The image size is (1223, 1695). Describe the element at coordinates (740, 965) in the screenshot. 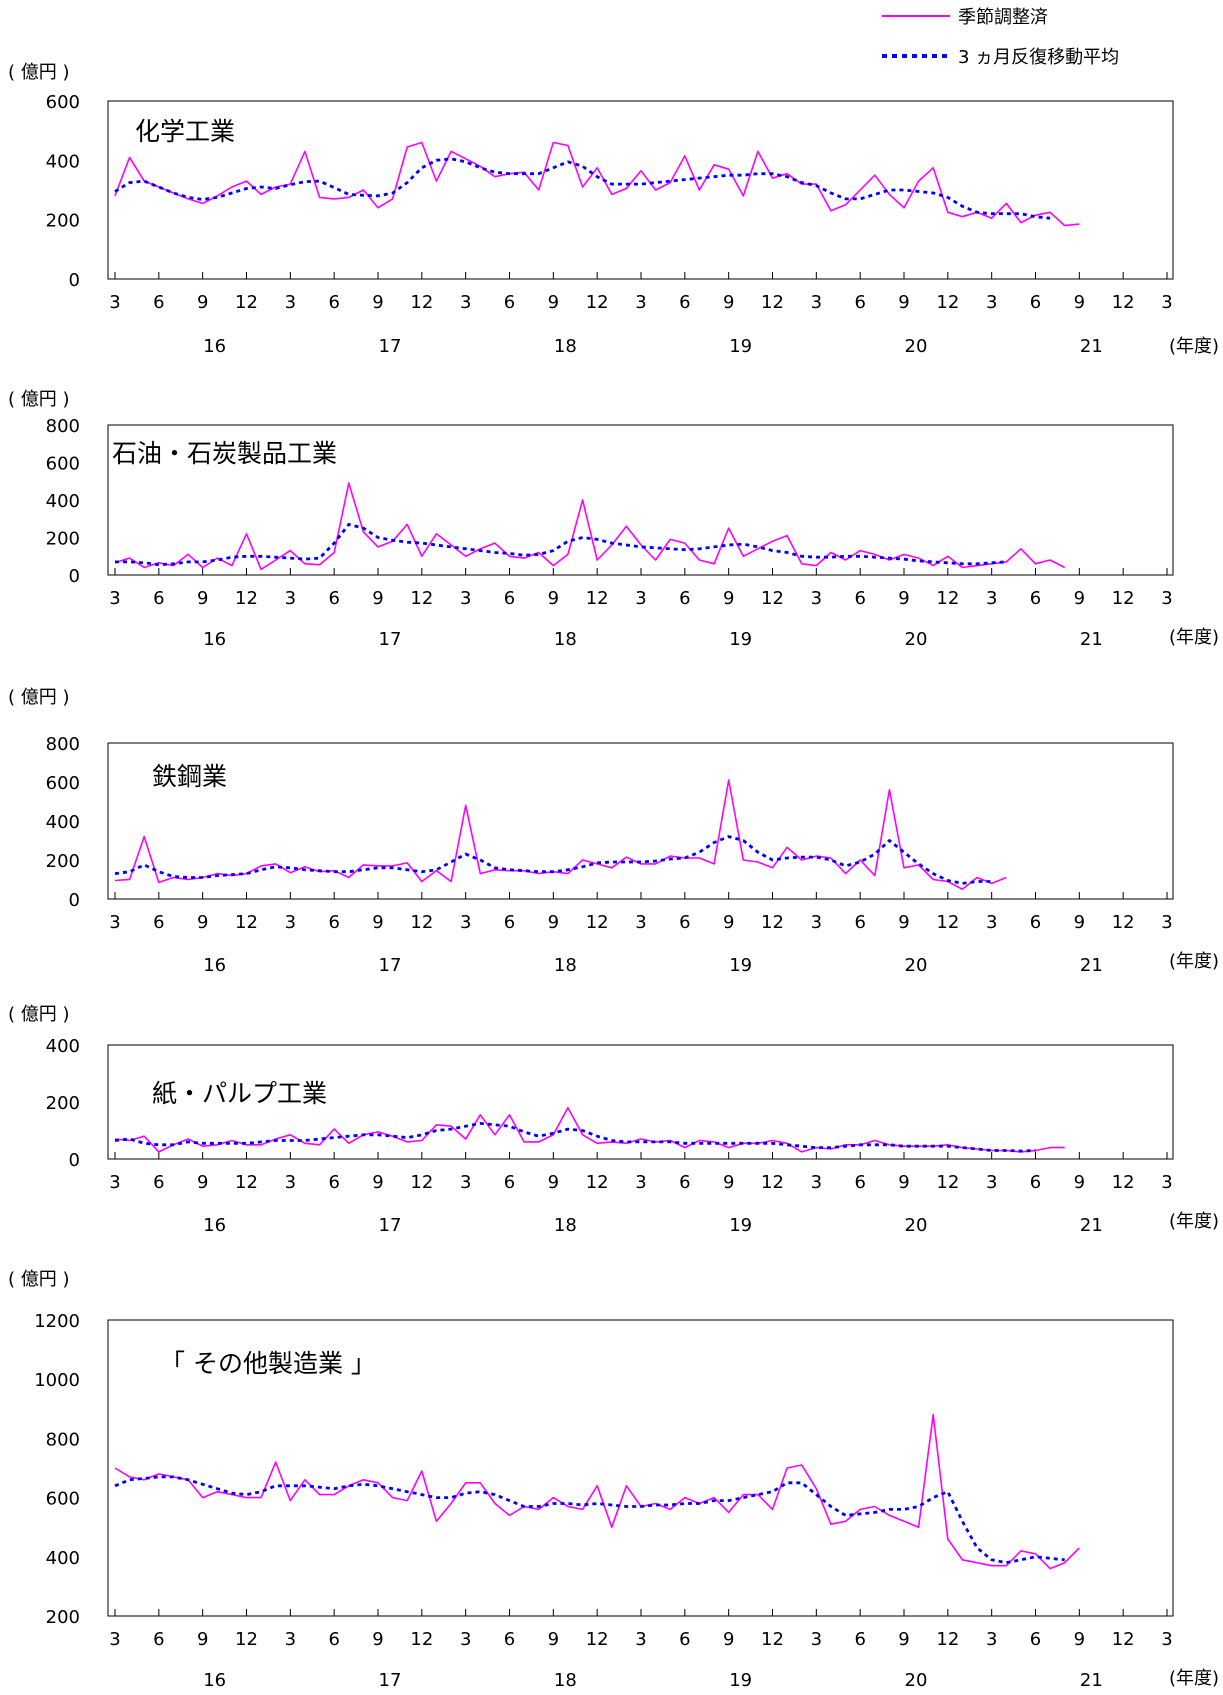

I see `x-year-label: 19` at that location.